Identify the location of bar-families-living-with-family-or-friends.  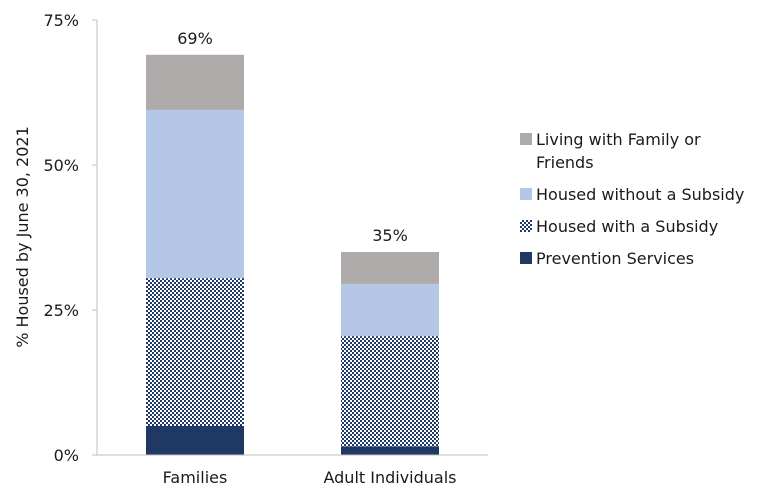
(195, 82).